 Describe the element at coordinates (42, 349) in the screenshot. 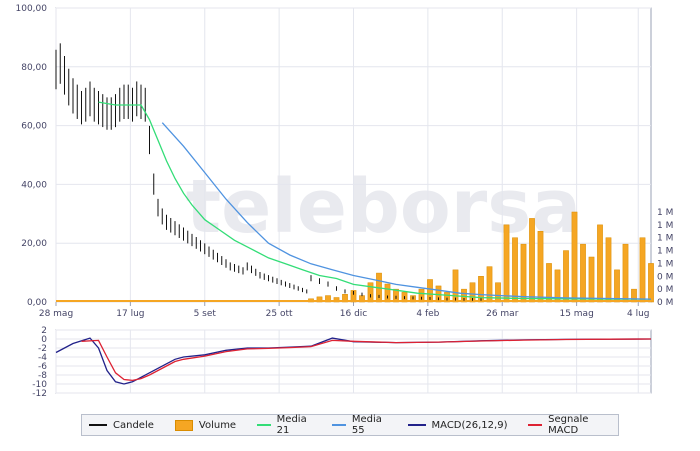

I see `macd-y-tick-label: -2` at that location.